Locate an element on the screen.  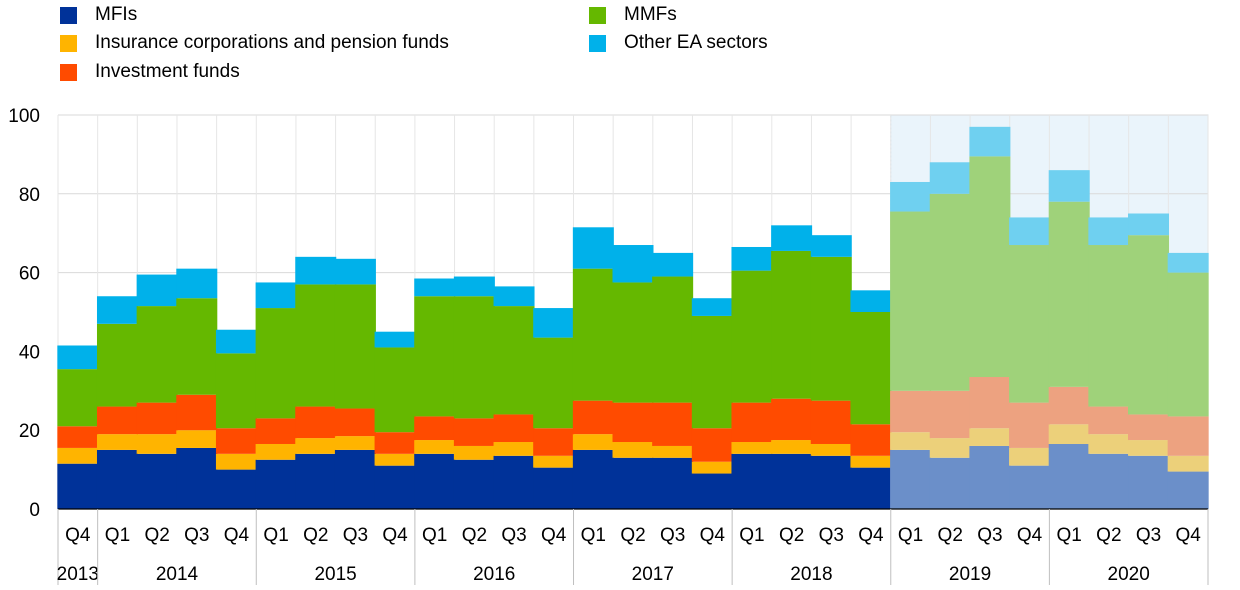
y-tick-label: 60 is located at coordinates (29, 274).